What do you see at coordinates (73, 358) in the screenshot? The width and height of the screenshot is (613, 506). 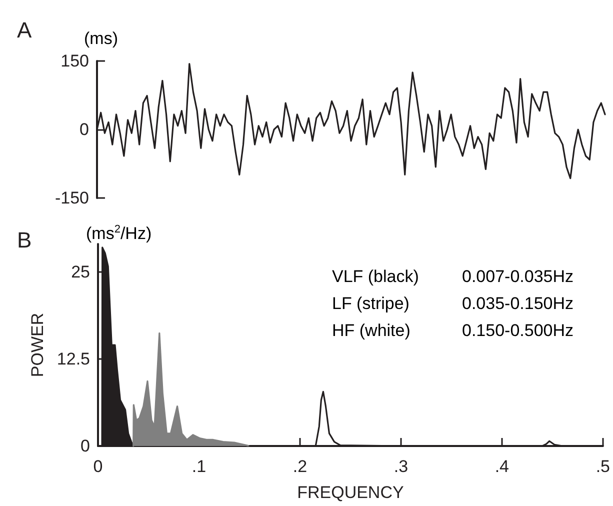 I see `y-tick-label: 12.5` at bounding box center [73, 358].